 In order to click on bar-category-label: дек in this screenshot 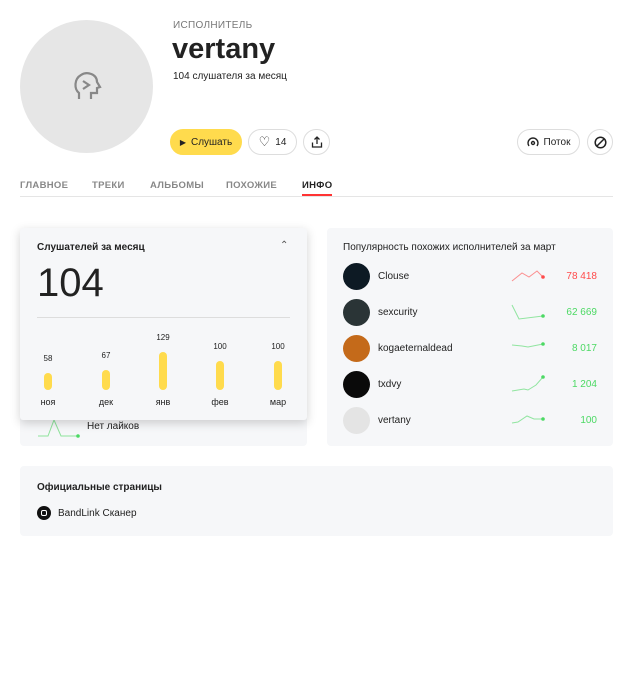, I will do `click(106, 402)`.